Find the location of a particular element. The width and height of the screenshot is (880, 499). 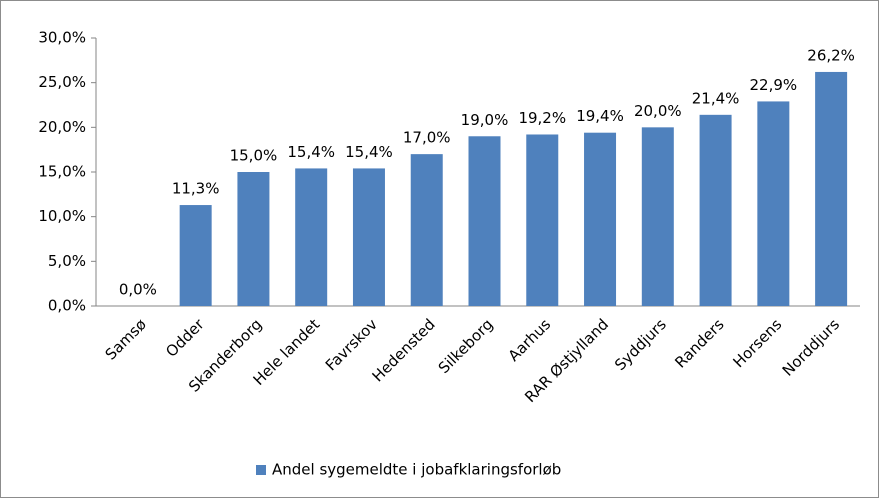

value-label: 19,0% is located at coordinates (485, 120).